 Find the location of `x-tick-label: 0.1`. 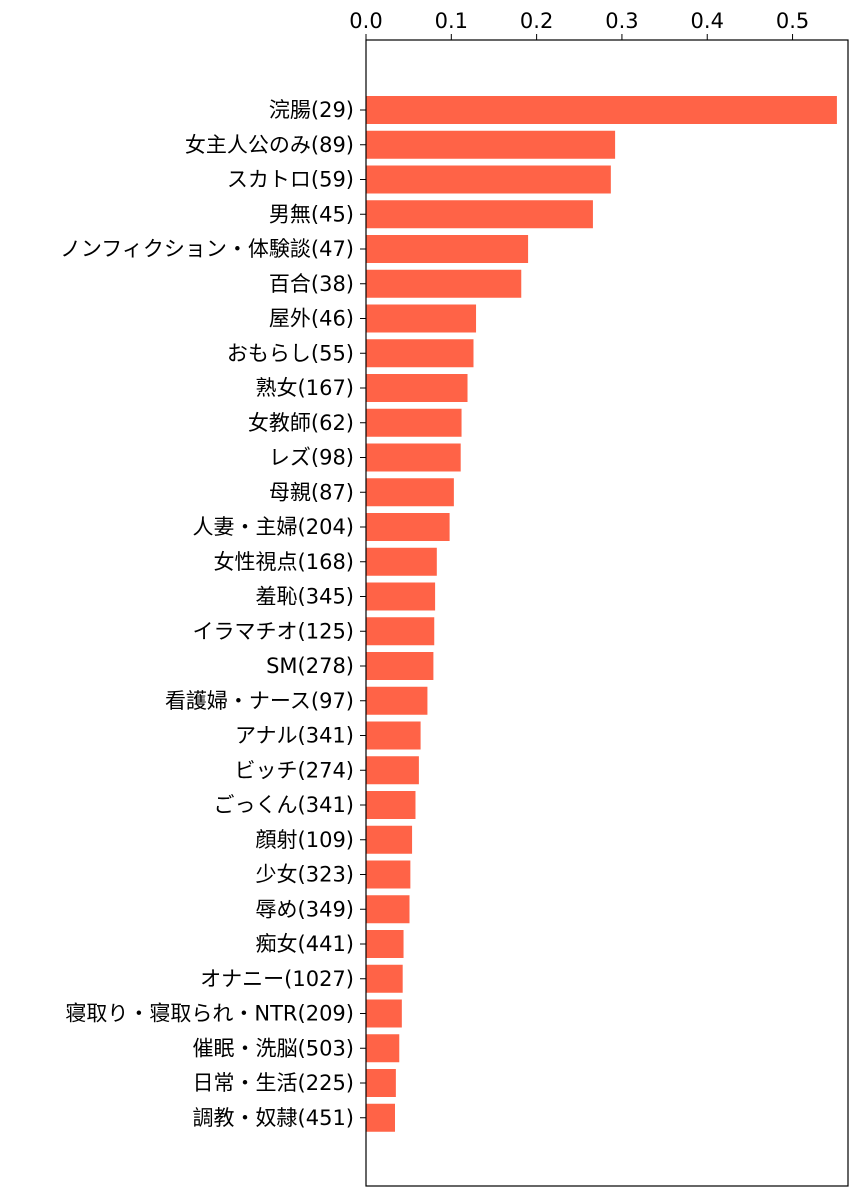

x-tick-label: 0.1 is located at coordinates (451, 21).